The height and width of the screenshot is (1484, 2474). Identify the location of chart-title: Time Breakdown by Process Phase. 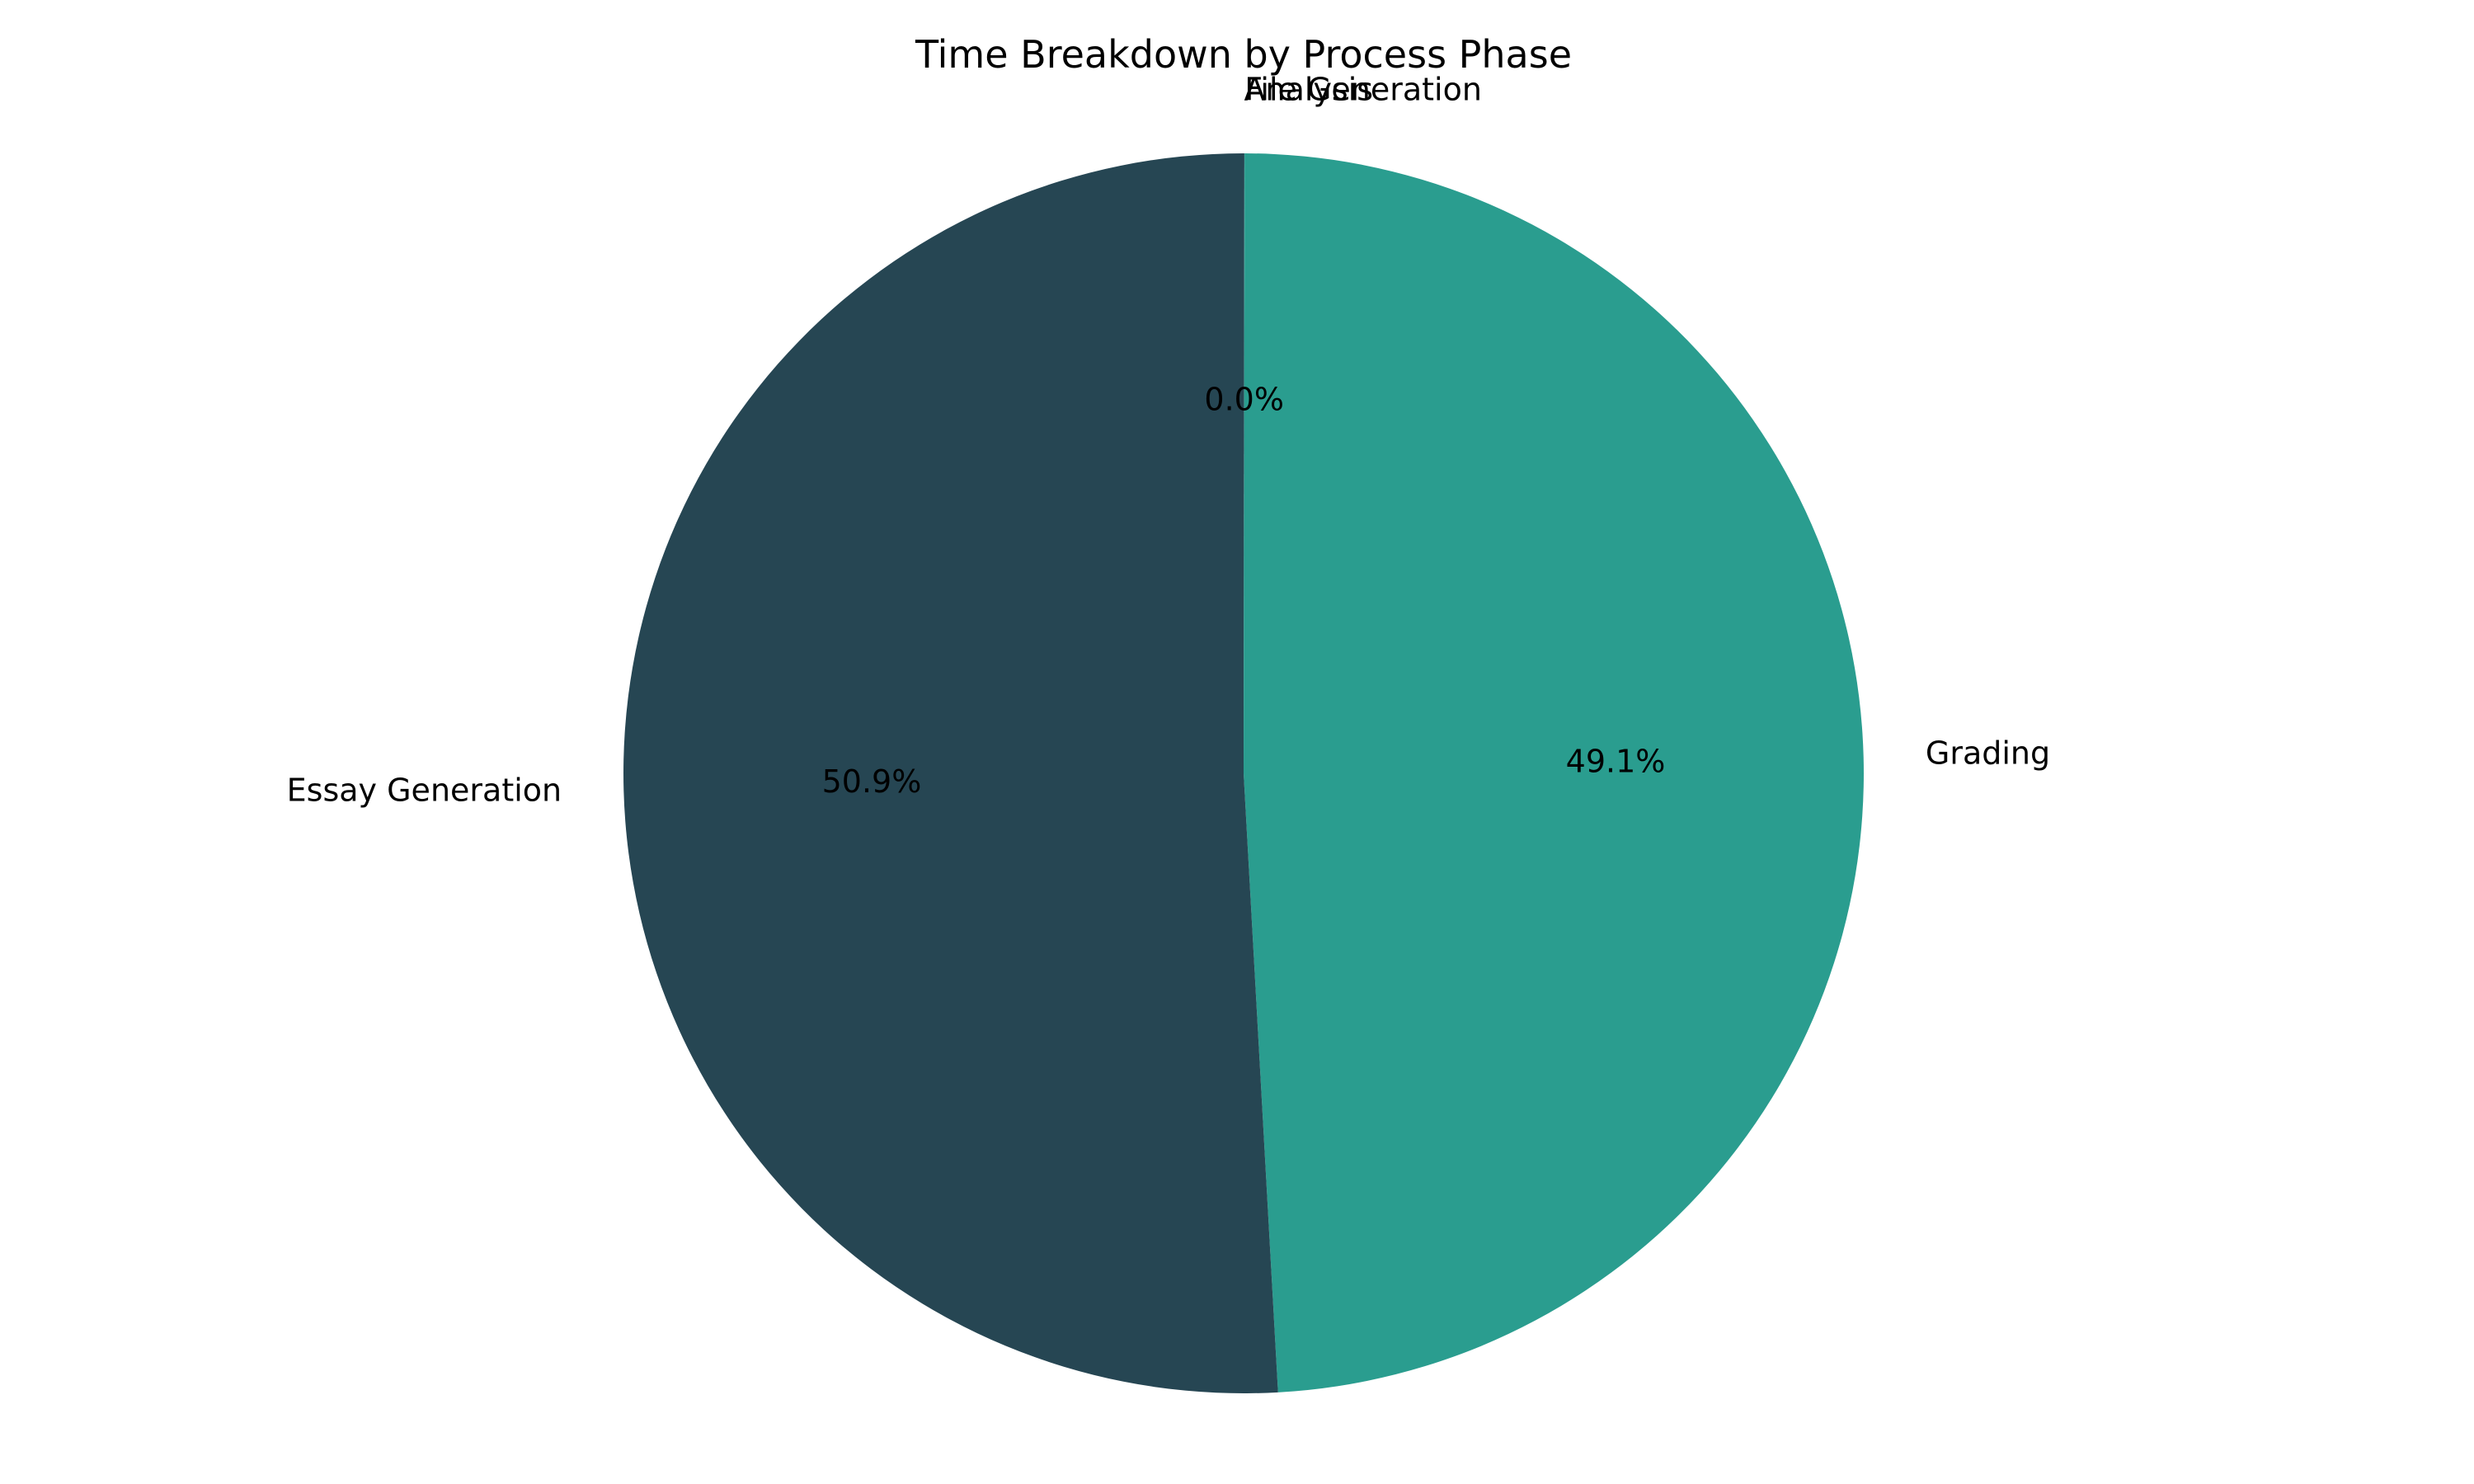
(1243, 54).